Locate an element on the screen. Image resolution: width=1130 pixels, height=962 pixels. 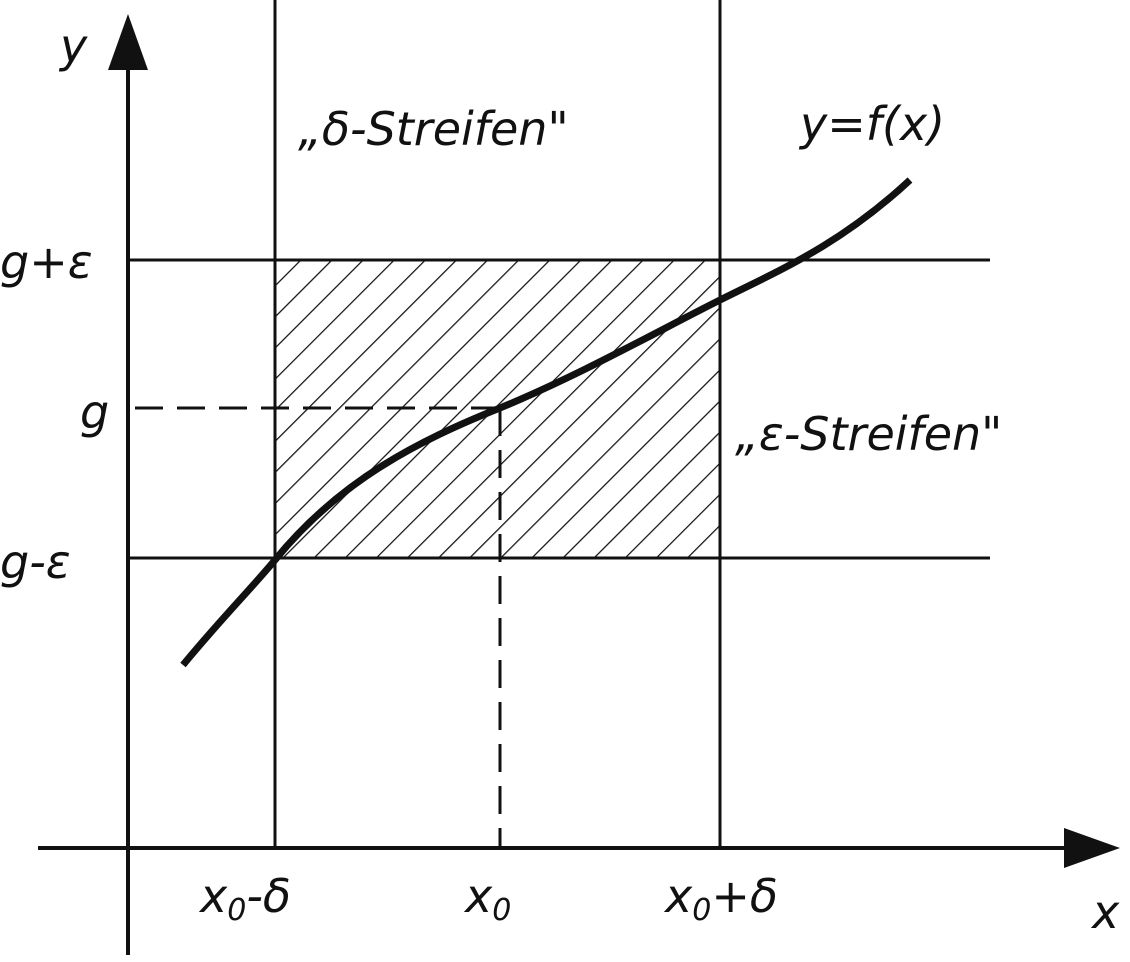
tick-x0-minus-delta: x0-δ is located at coordinates (244, 898).